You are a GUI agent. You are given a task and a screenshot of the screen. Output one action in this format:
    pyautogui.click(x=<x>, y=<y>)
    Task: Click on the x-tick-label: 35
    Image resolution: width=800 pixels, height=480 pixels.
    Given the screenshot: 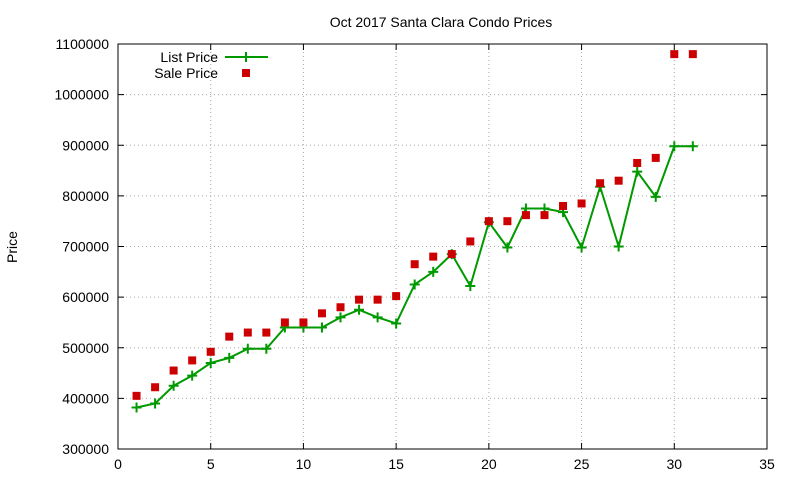 What is the action you would take?
    pyautogui.click(x=767, y=464)
    